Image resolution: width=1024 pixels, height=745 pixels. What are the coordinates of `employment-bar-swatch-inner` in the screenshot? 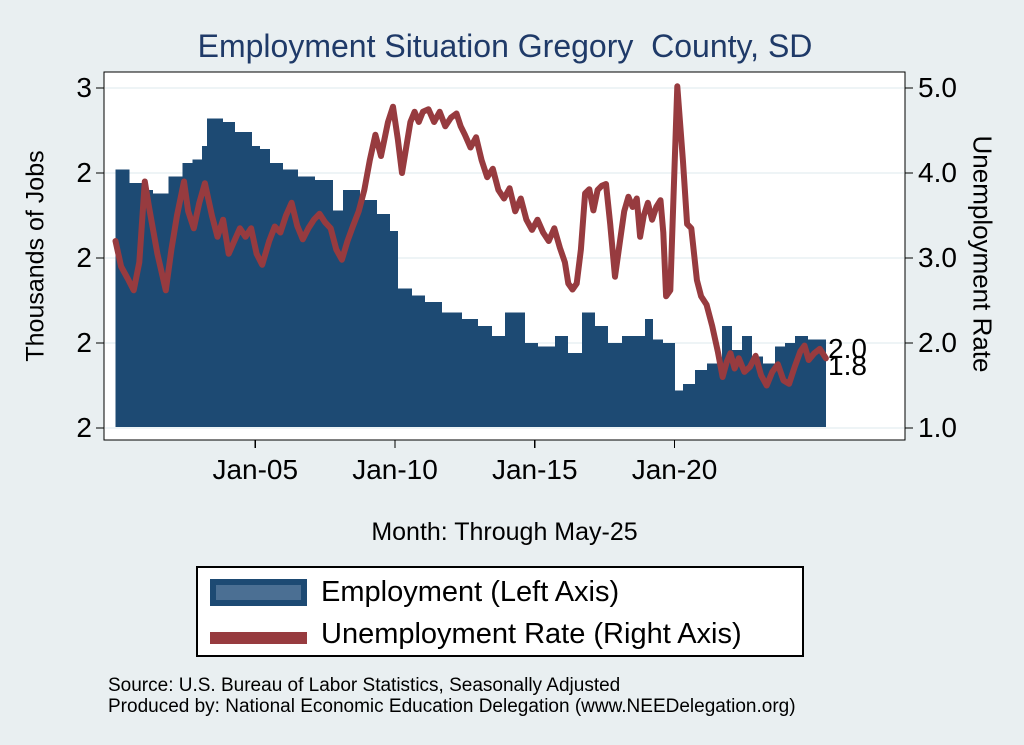 It's located at (258, 592).